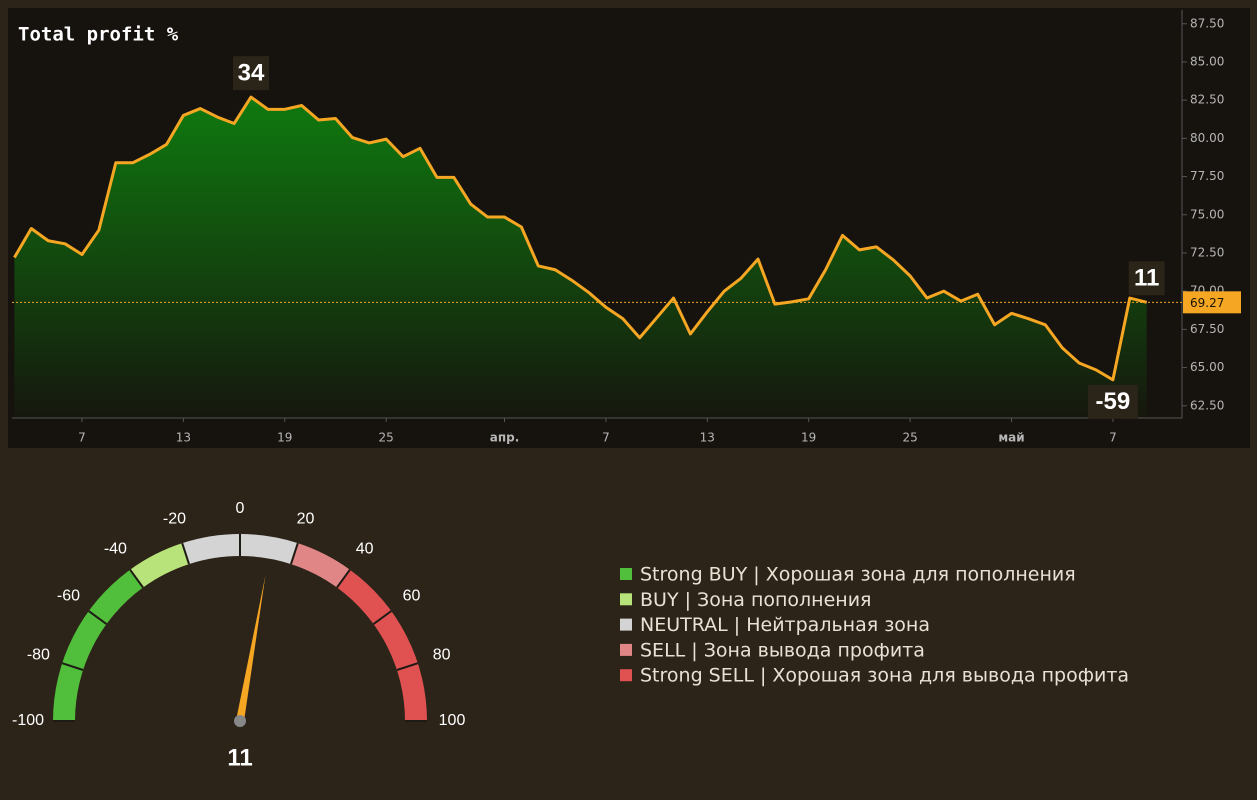  Describe the element at coordinates (240, 721) in the screenshot. I see `gauge-hub` at that location.